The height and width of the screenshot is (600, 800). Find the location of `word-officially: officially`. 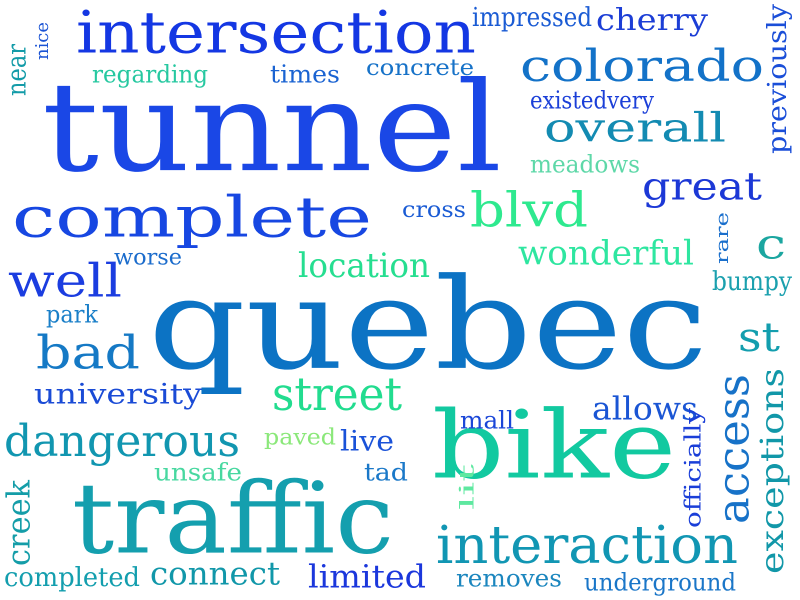

word-officially: officially is located at coordinates (693, 468).